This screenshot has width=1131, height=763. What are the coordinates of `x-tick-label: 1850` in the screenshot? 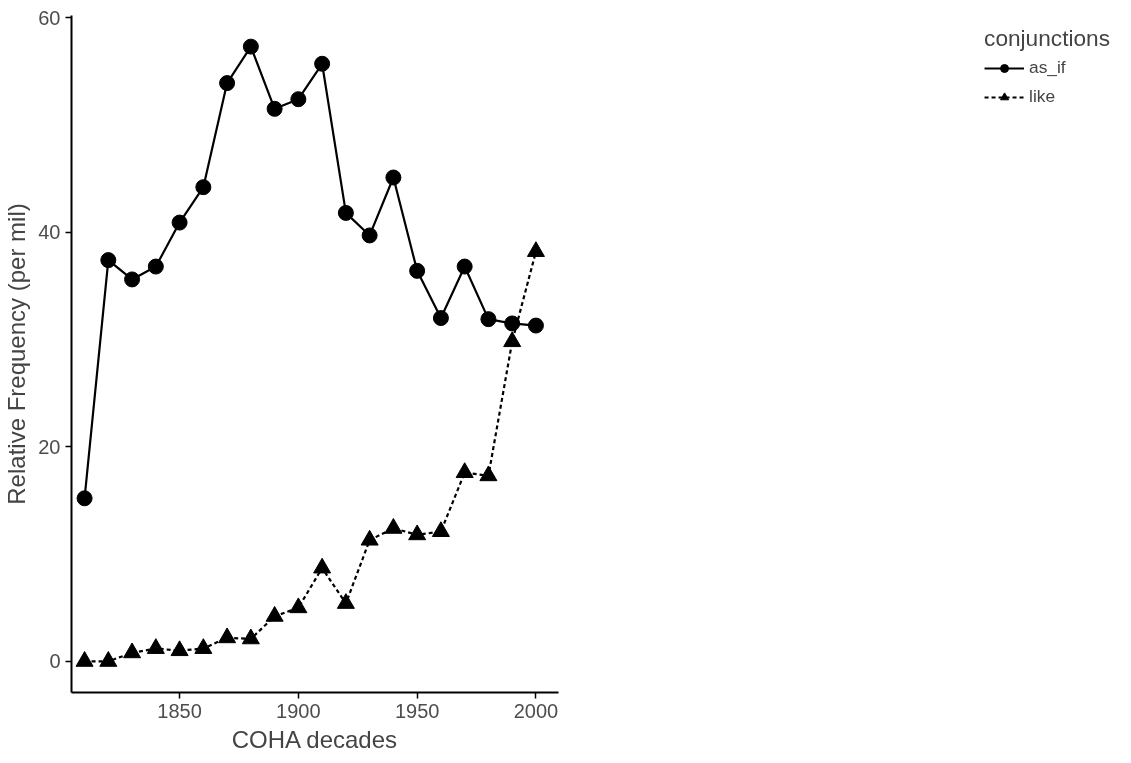 It's located at (179, 710).